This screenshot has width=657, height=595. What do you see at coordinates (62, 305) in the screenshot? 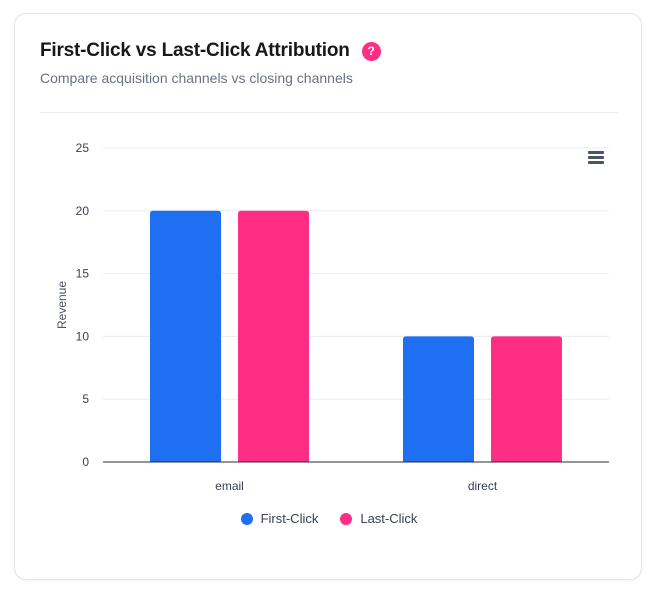
I see `y-axis-label: Revenue` at bounding box center [62, 305].